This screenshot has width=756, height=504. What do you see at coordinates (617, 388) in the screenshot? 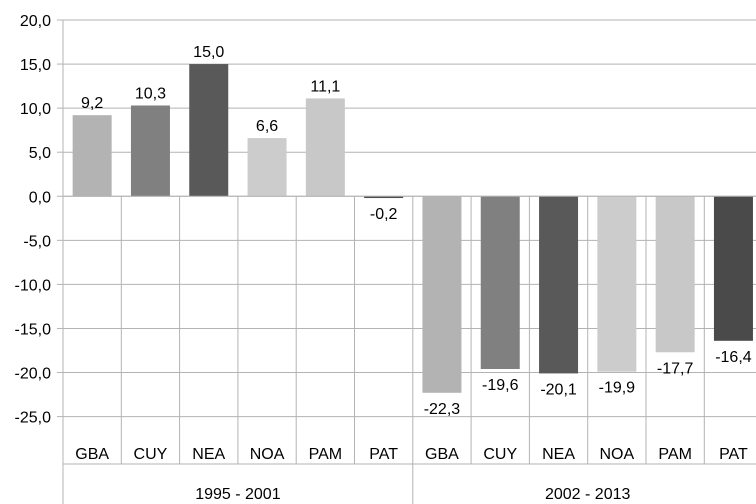
I see `data-label: -19,9` at bounding box center [617, 388].